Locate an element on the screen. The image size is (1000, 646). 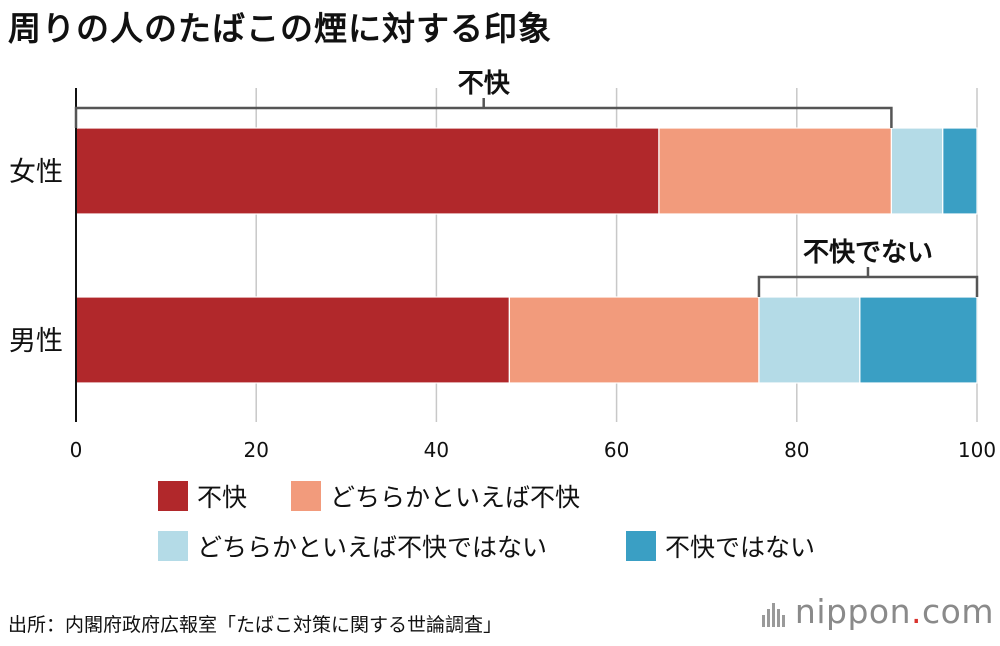
tick-label: 100 is located at coordinates (977, 450).